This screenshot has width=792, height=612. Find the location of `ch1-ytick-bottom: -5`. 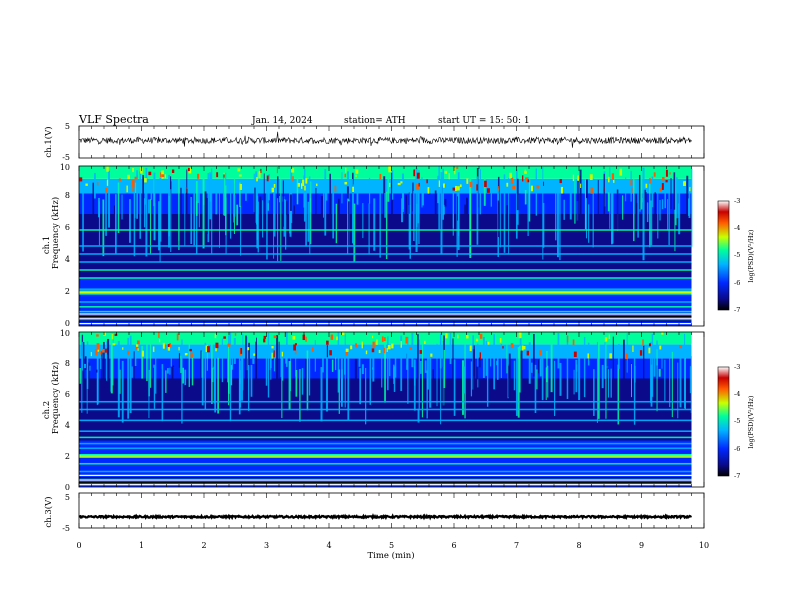

ch1-ytick-bottom: -5 is located at coordinates (66, 157).